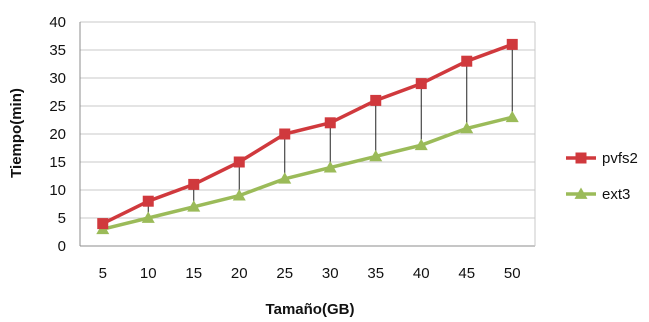 This screenshot has width=649, height=322. What do you see at coordinates (57, 106) in the screenshot?
I see `y-tick-label: 25` at bounding box center [57, 106].